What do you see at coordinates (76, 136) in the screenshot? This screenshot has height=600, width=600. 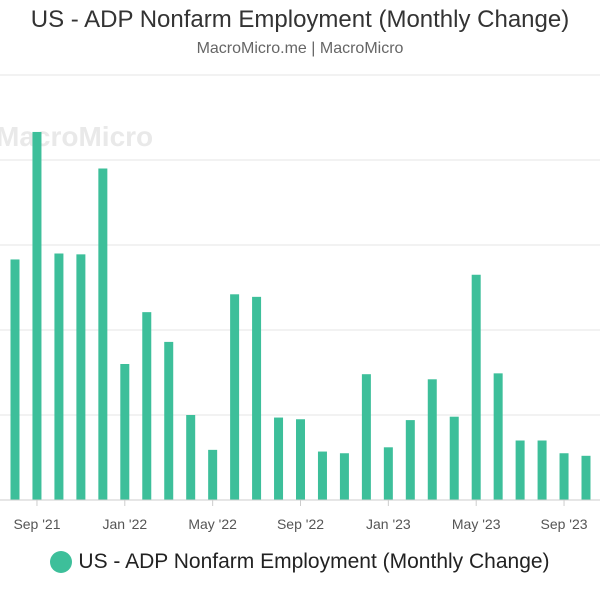 I see `watermark: MacroMicro` at bounding box center [76, 136].